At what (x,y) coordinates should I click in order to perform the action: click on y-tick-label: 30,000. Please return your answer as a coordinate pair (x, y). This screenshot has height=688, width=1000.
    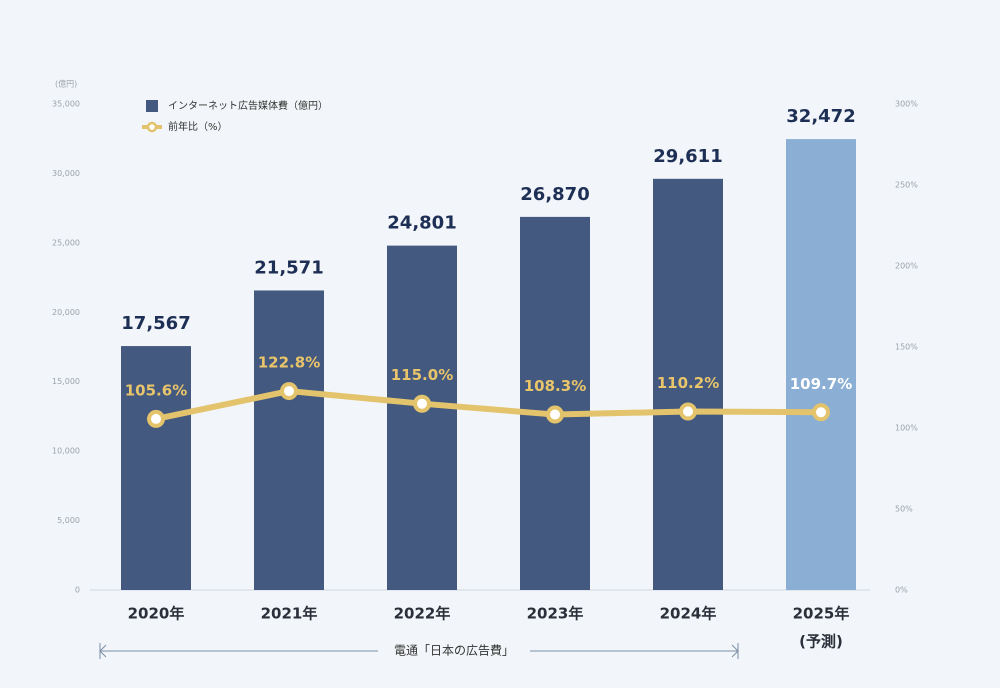
    Looking at the image, I should click on (66, 173).